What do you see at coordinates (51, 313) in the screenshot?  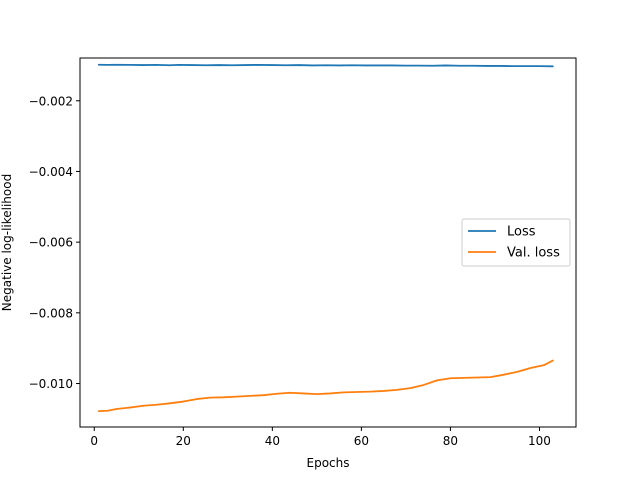 I see `y-tick-label: −0.008` at bounding box center [51, 313].